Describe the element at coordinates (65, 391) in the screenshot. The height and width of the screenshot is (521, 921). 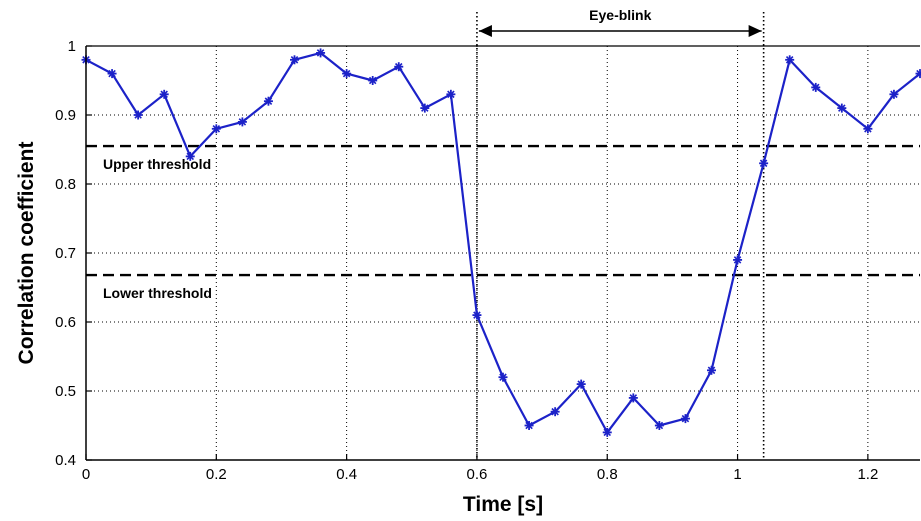
I see `y-tick-label: 0.5` at that location.